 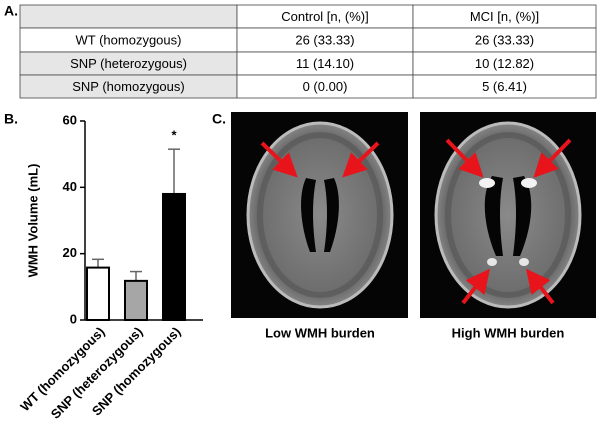 What do you see at coordinates (32, 221) in the screenshot?
I see `y-axis-label: WMH Volume (mL)` at bounding box center [32, 221].